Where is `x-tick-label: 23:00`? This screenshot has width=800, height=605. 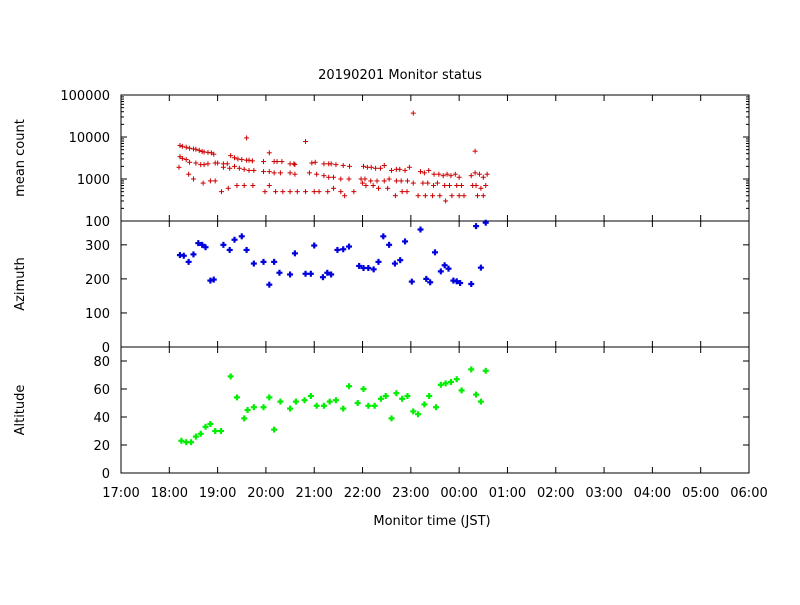 x-tick-label: 23:00 is located at coordinates (410, 493).